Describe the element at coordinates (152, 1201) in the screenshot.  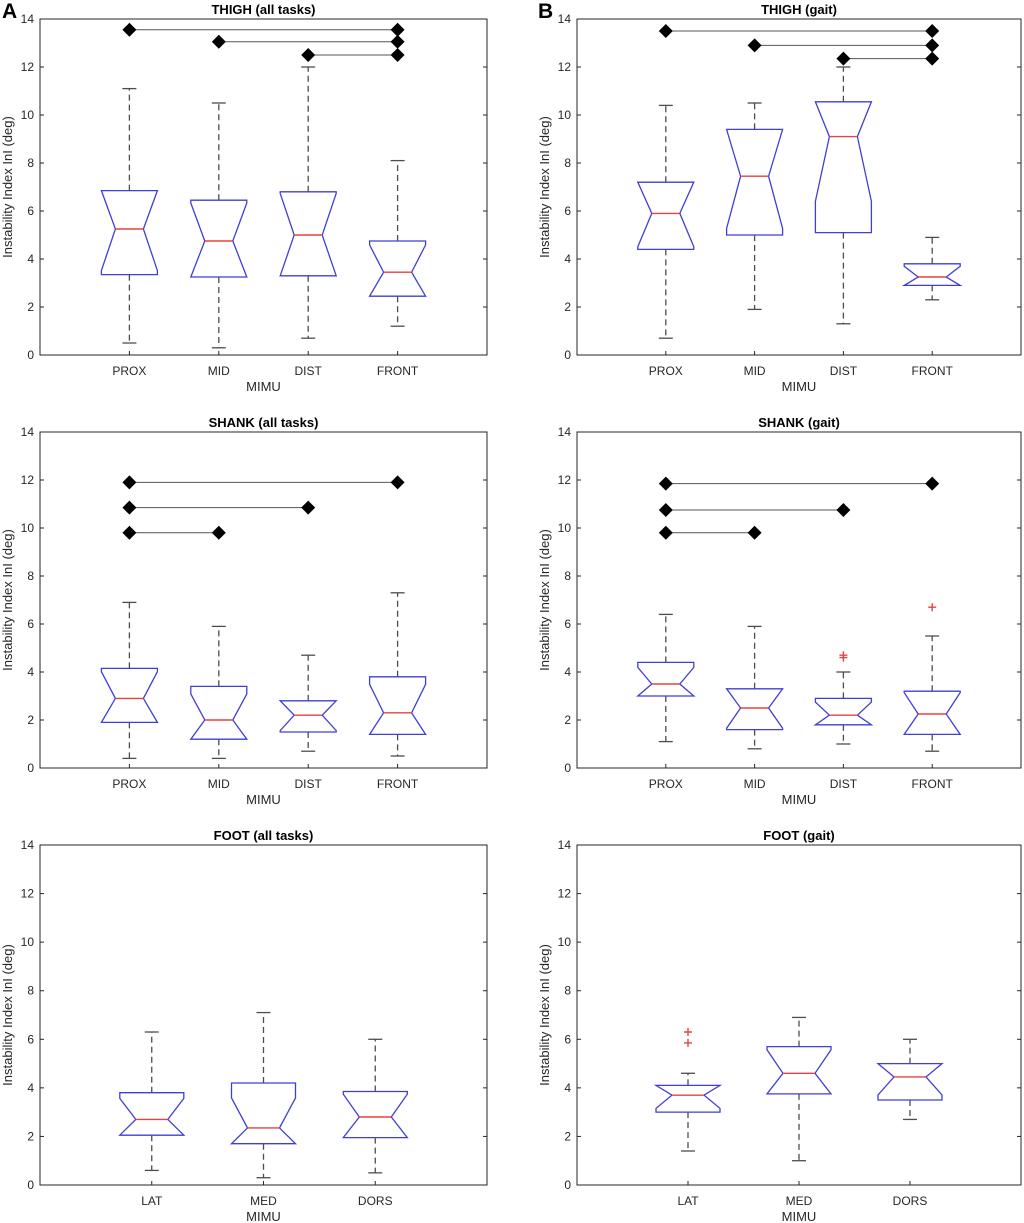
I see `x-tick-label: LAT` at that location.